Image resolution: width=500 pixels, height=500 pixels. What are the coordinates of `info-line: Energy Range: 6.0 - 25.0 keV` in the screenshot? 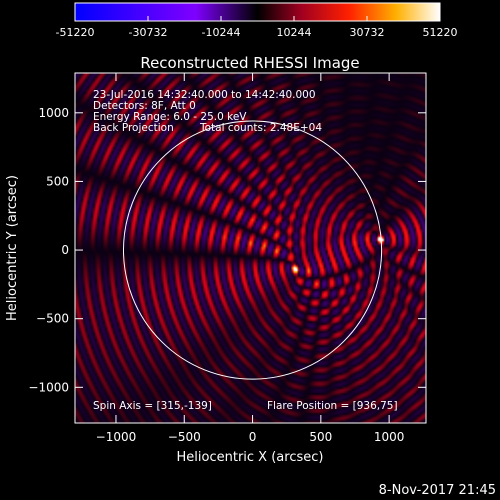 It's located at (170, 117).